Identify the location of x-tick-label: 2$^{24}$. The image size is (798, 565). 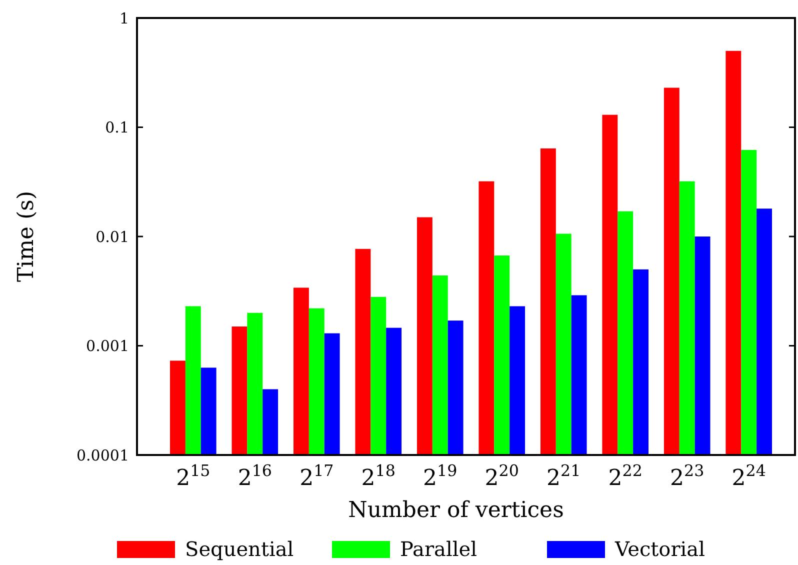
(749, 475).